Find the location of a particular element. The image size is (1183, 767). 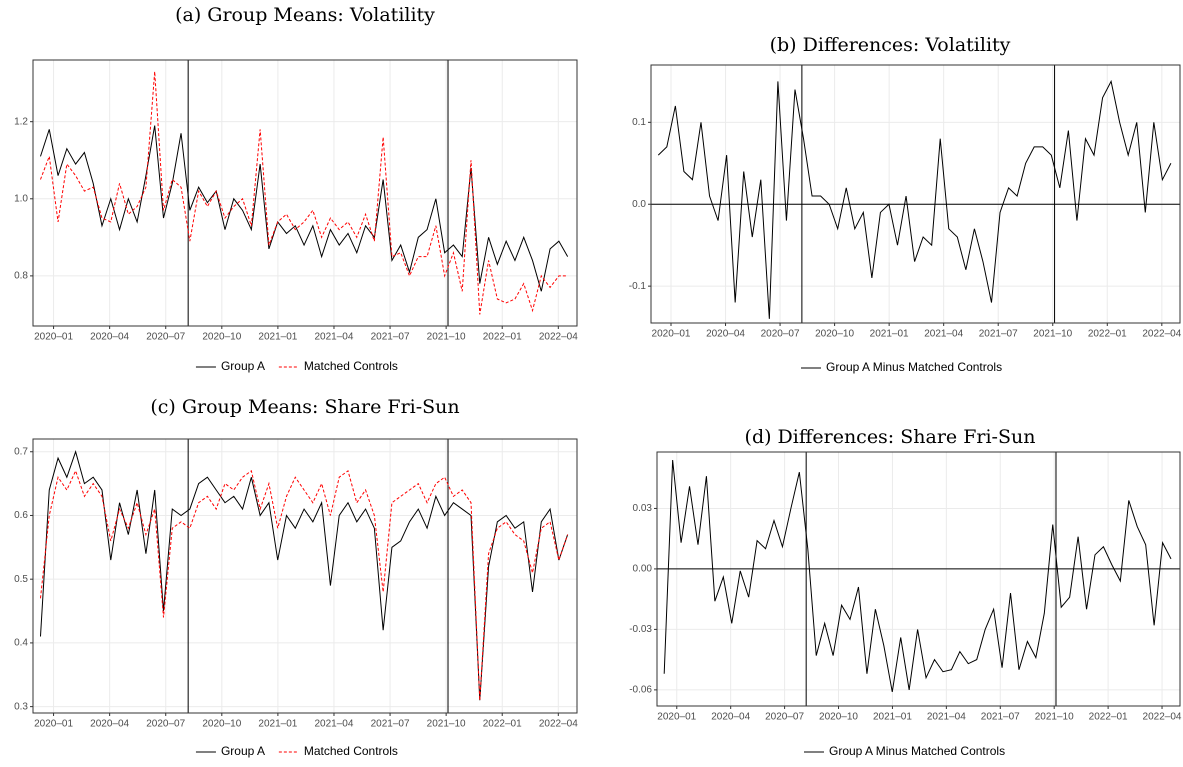

y-tick-label: -0.03 is located at coordinates (640, 629).